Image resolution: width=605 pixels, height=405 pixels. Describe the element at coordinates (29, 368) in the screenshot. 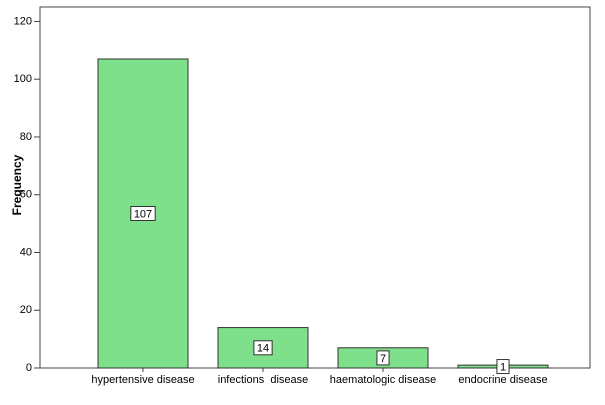

I see `y-tick-label: 0` at that location.